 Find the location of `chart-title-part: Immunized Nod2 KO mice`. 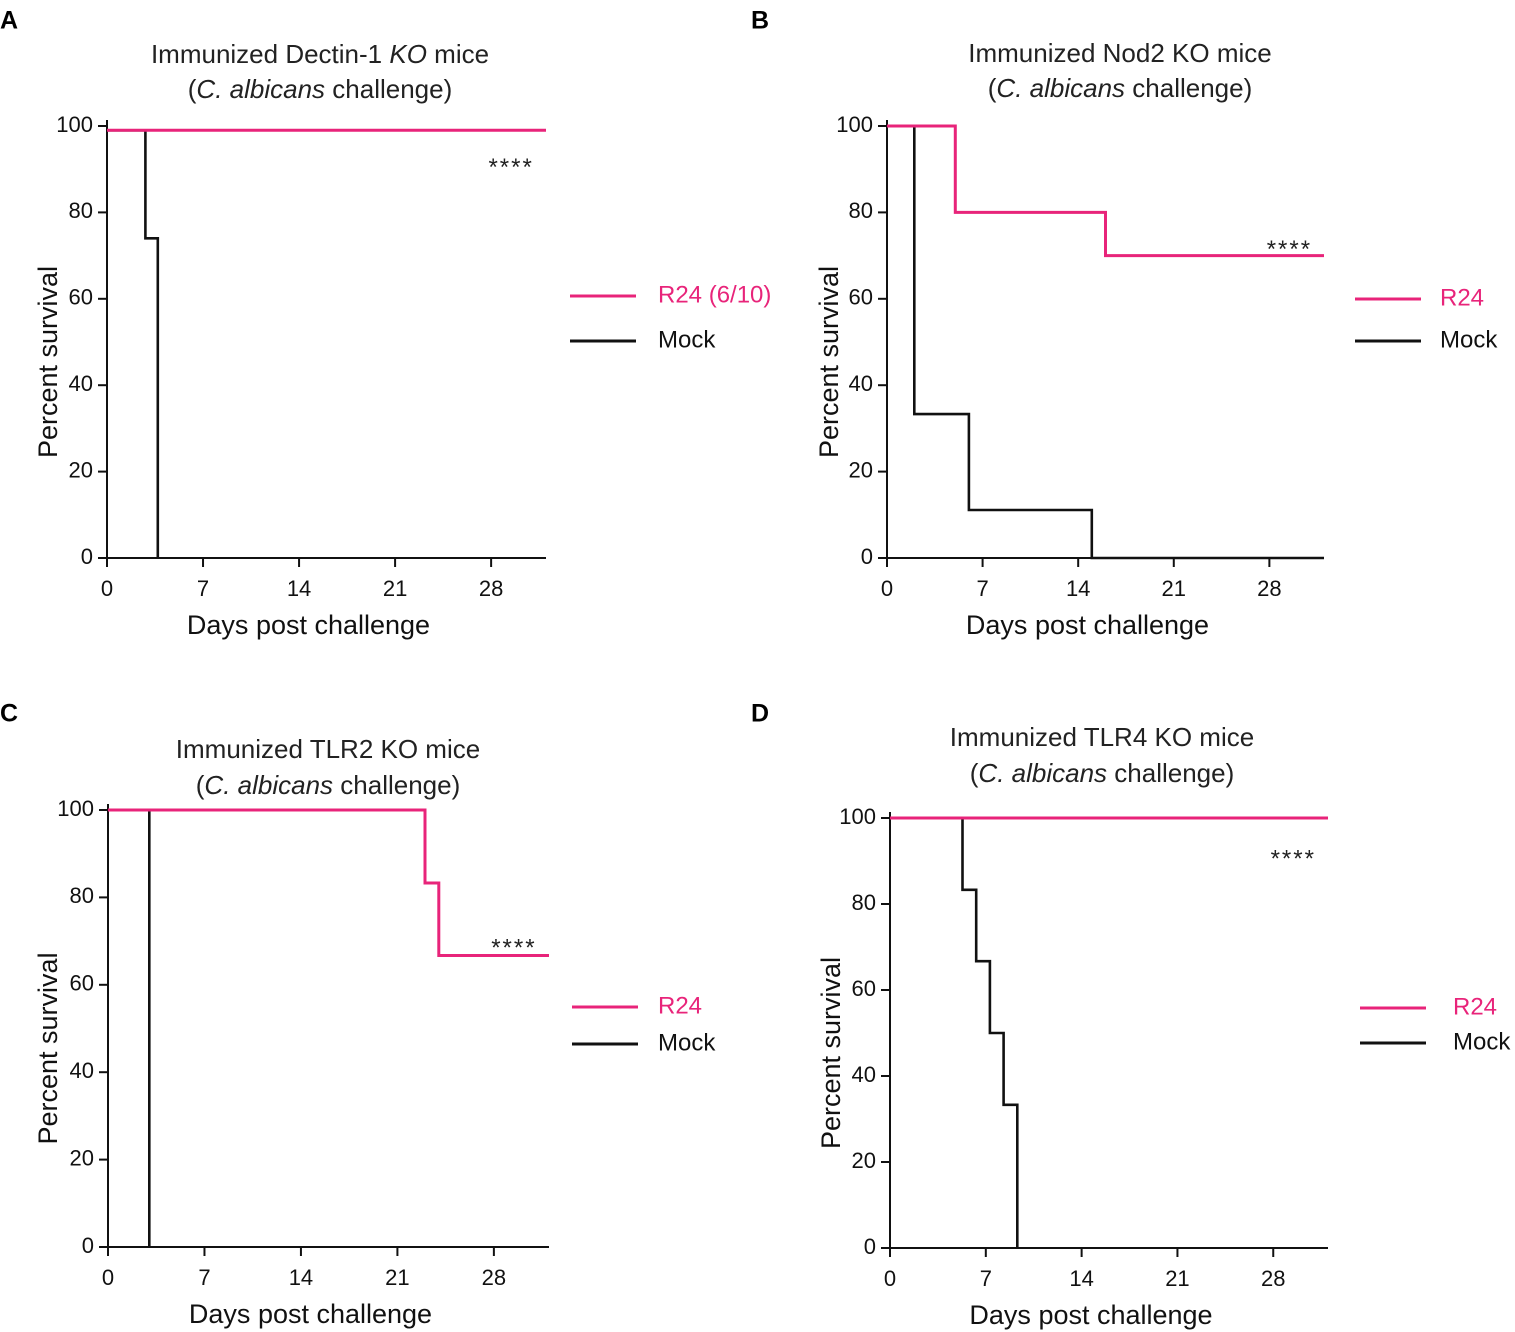

chart-title-part: Immunized Nod2 KO mice is located at coordinates (1119, 53).